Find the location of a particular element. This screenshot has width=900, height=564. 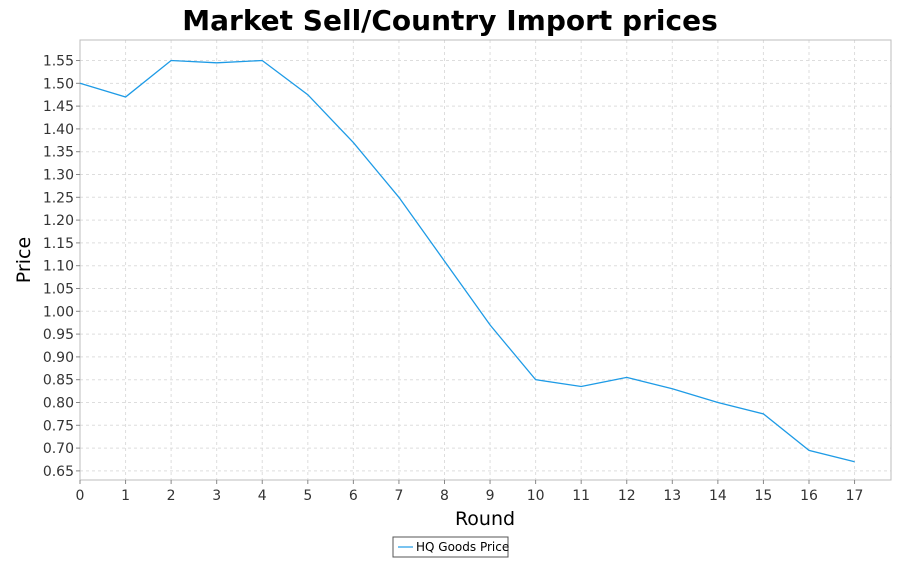

x-axis-label: Round is located at coordinates (485, 519).